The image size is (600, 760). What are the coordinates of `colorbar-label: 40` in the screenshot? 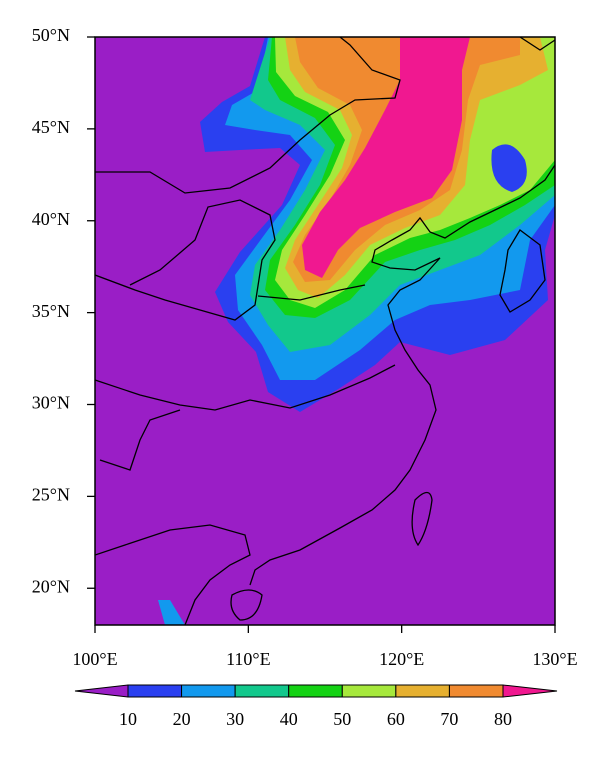 It's located at (289, 719).